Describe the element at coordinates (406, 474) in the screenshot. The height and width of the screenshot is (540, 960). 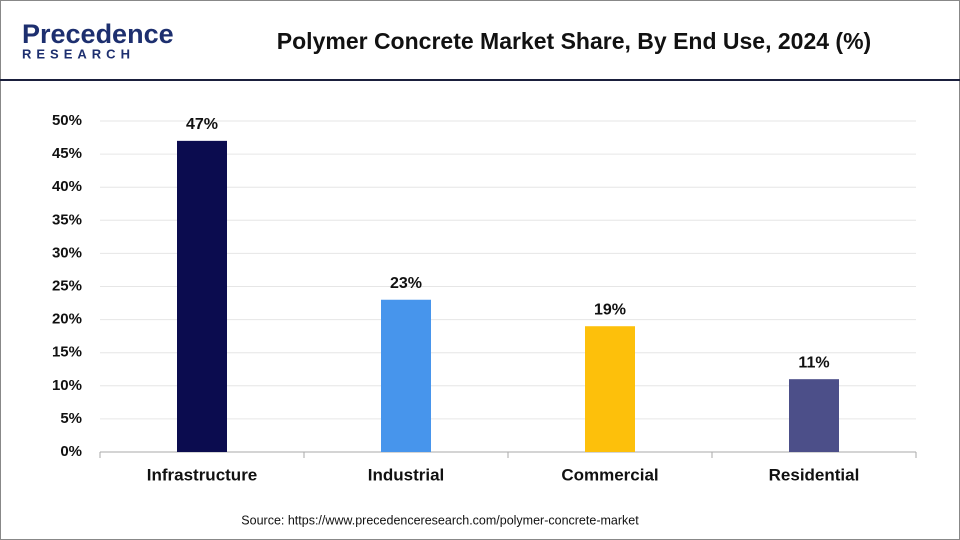
I see `x-tick-label: Industrial` at that location.